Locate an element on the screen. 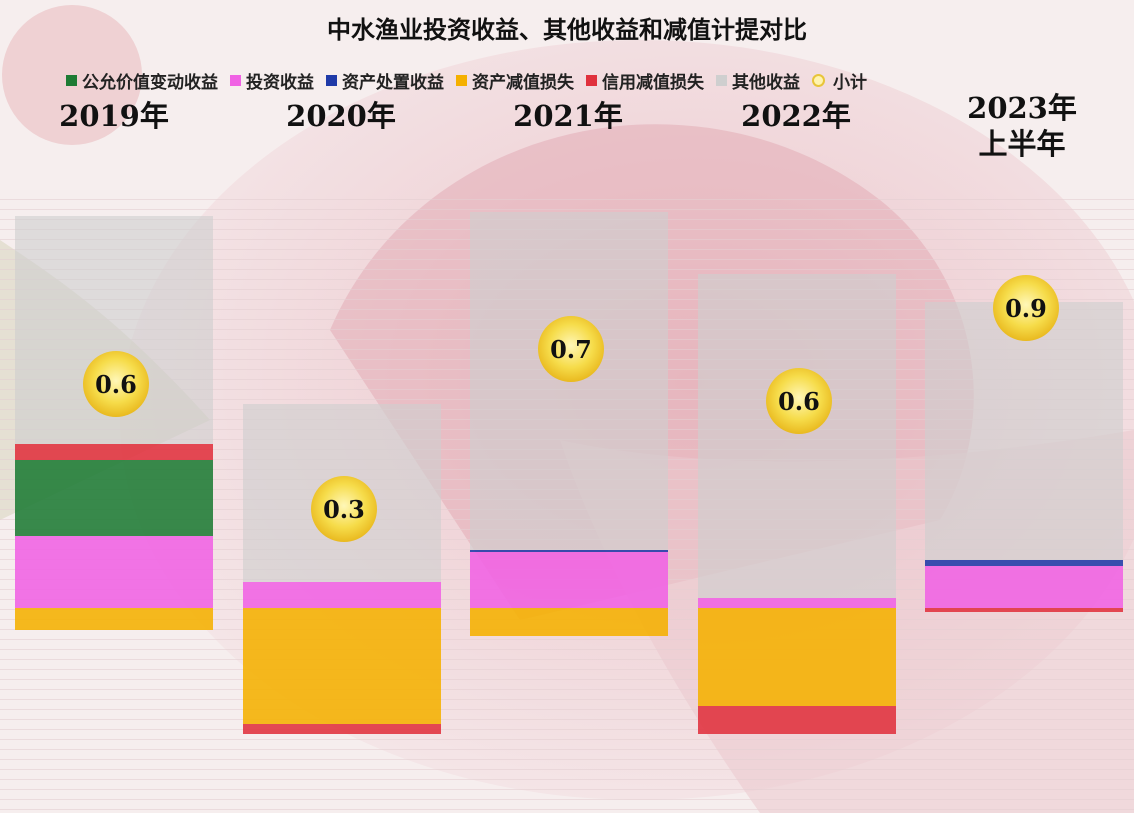  legend-label: 信用减值损失 is located at coordinates (653, 83).